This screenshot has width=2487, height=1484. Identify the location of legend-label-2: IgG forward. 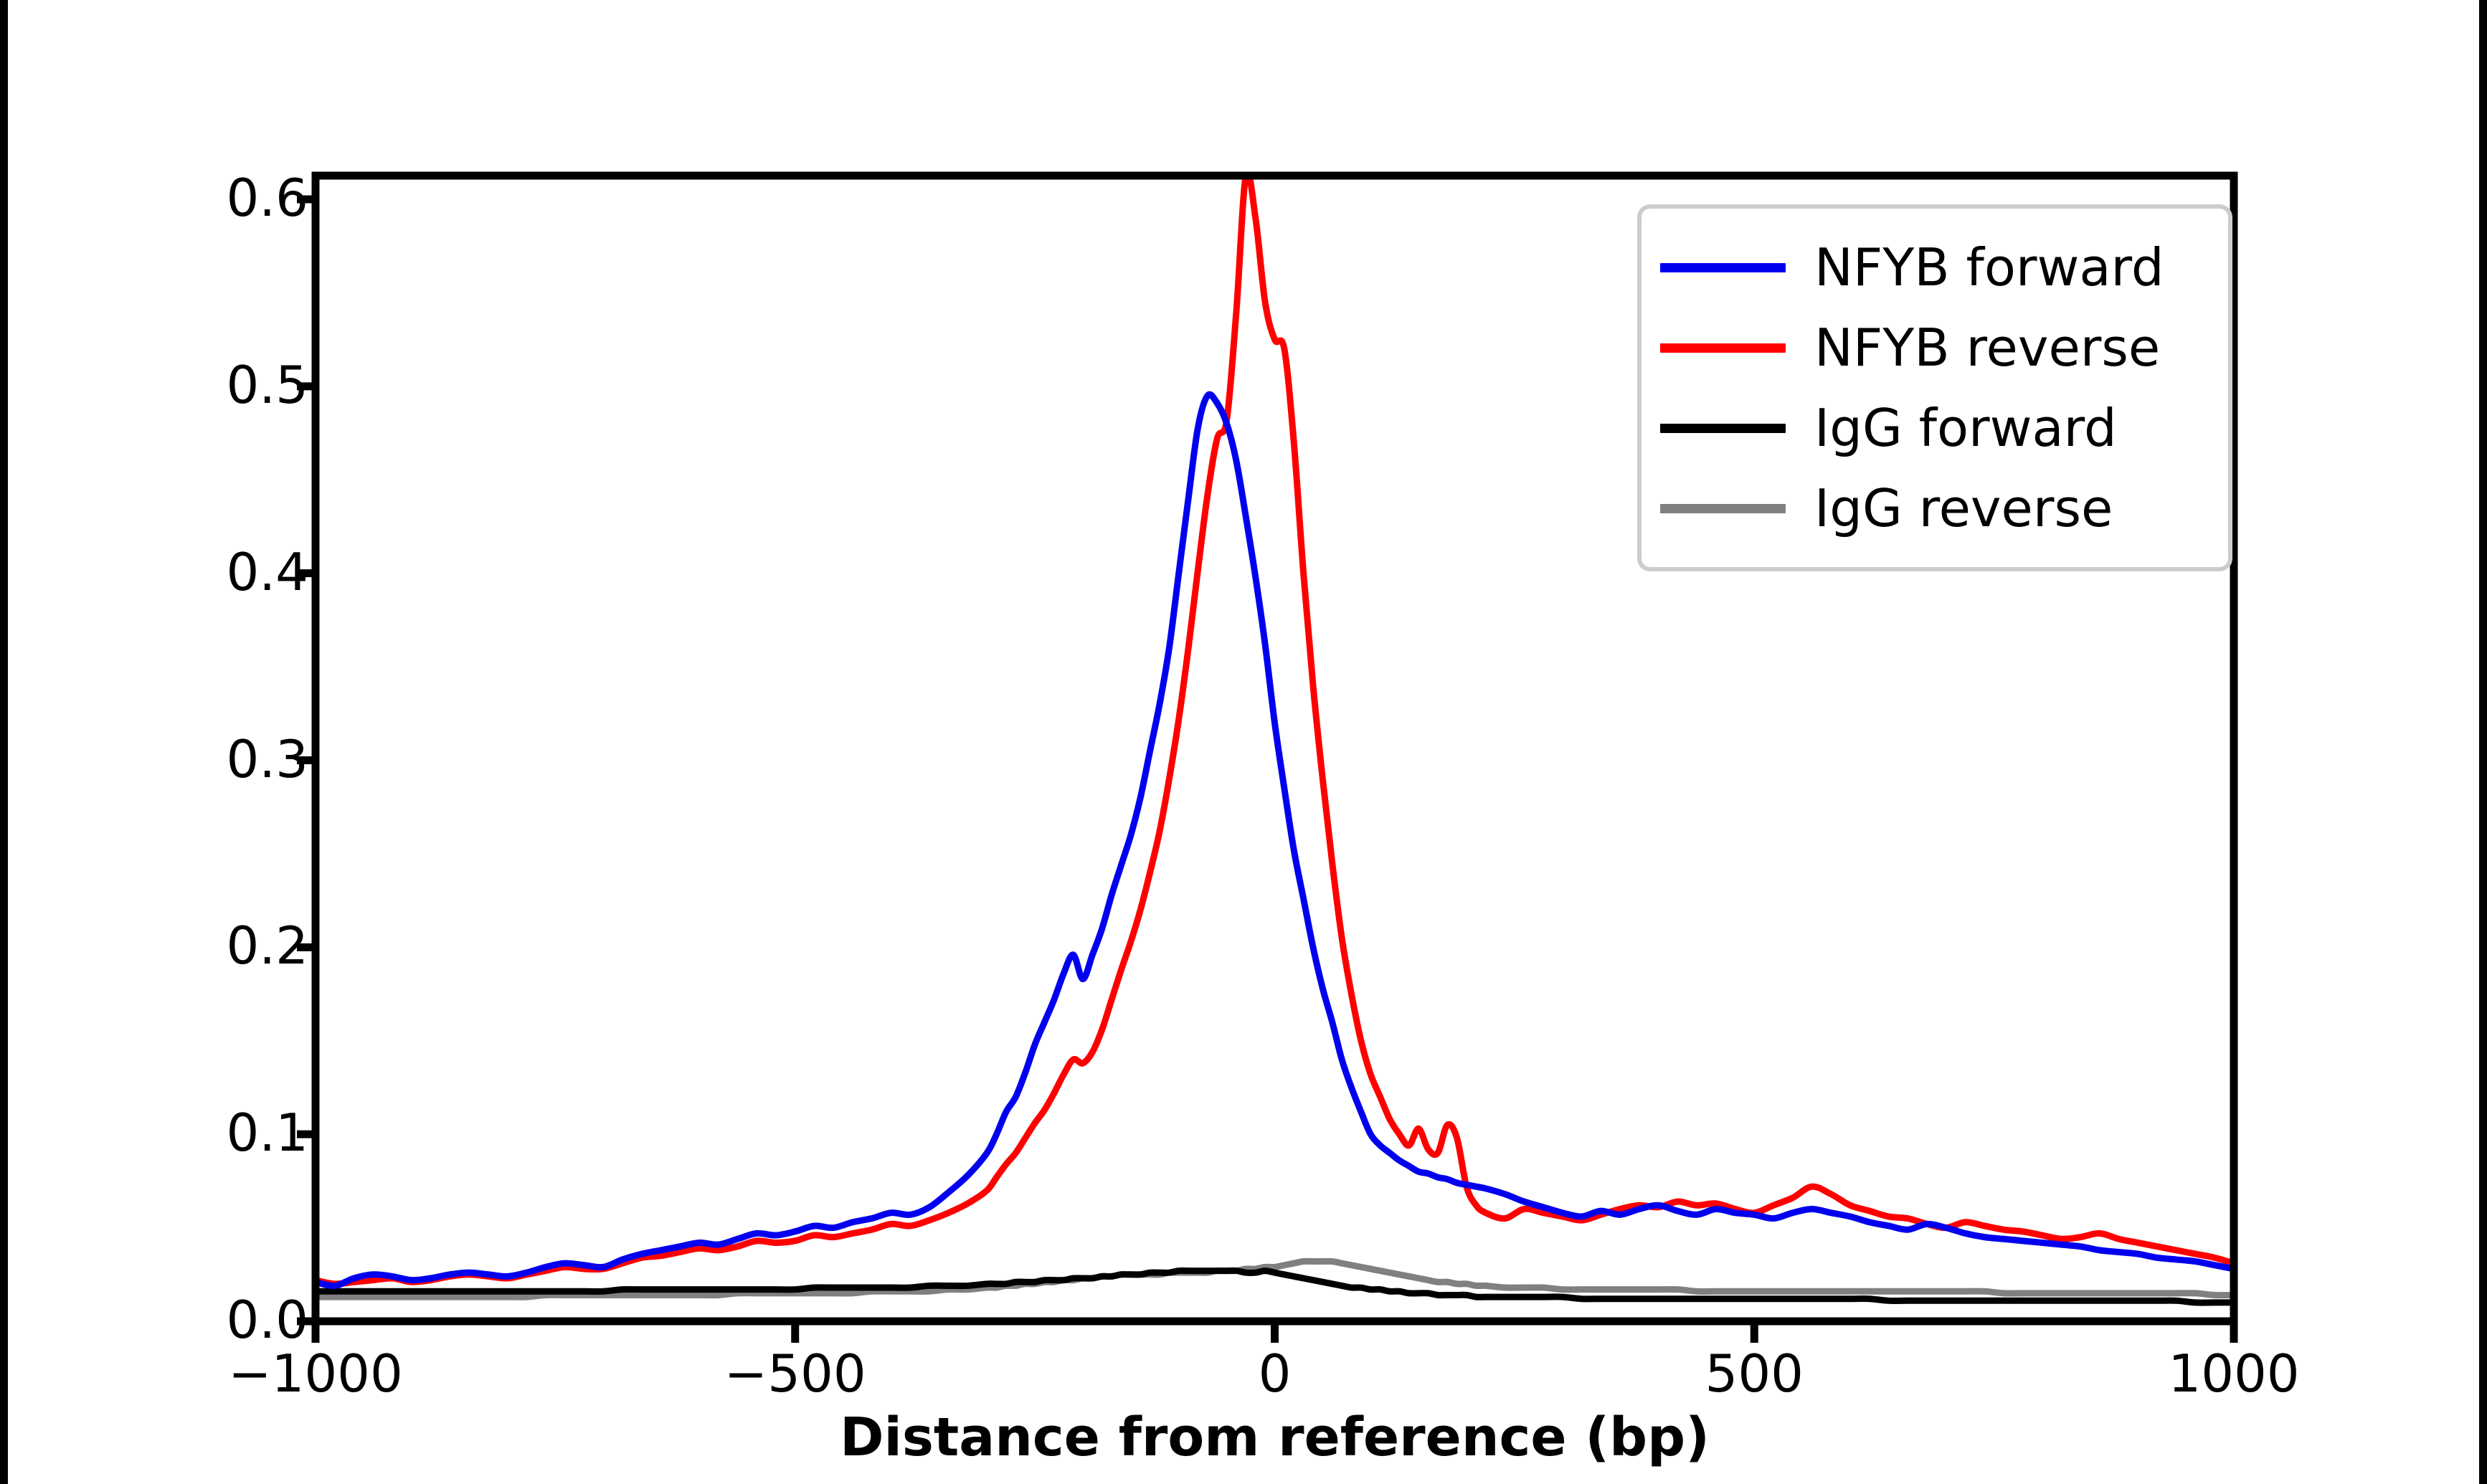
(1966, 428).